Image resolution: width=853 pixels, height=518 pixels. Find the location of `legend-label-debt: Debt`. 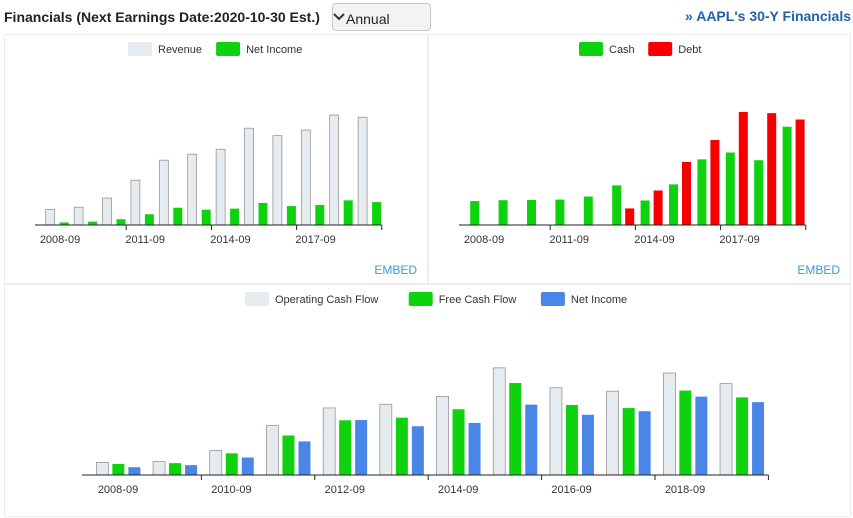

legend-label-debt: Debt is located at coordinates (689, 50).